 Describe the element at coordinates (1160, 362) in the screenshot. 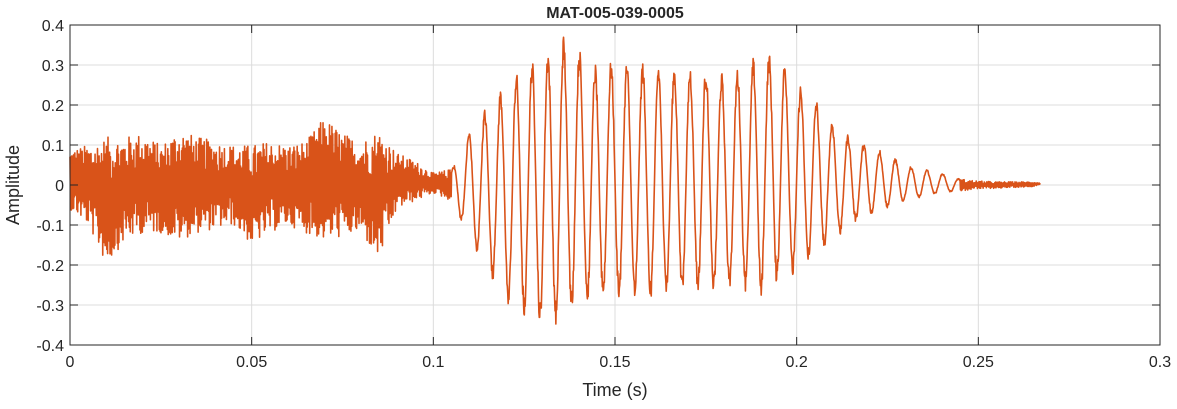

I see `x-tick-label: 0.3` at that location.